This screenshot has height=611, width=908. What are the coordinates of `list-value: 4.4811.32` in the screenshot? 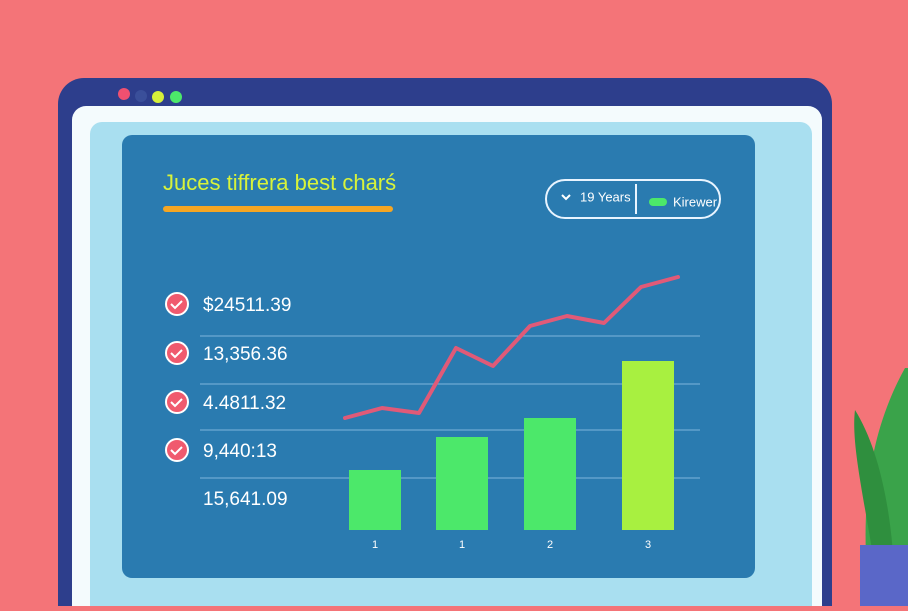 It's located at (244, 403).